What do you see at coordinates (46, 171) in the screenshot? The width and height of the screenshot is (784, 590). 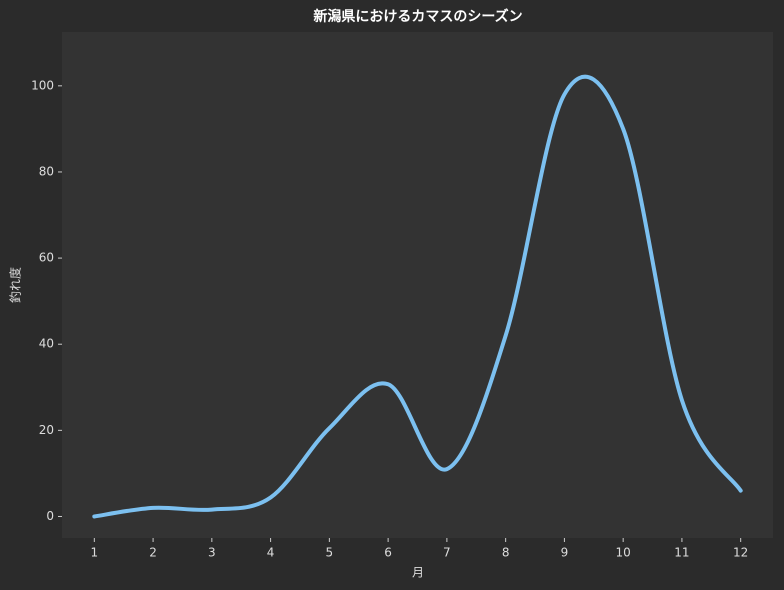 I see `y-tick-label: 80` at bounding box center [46, 171].